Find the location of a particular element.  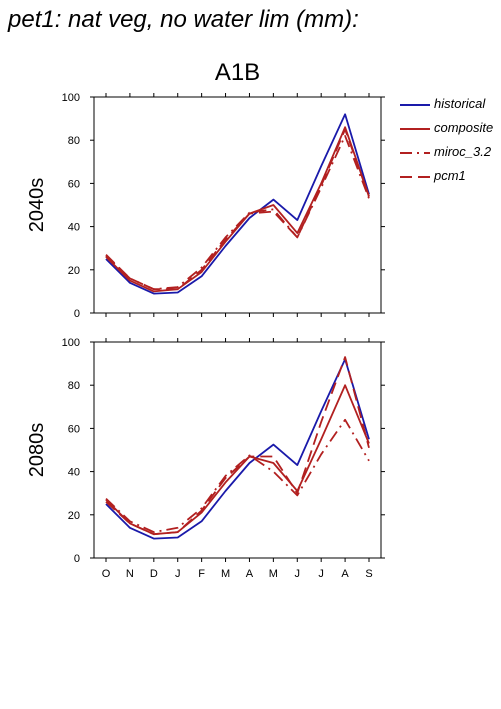

legend-item: composite is located at coordinates (450, 132).